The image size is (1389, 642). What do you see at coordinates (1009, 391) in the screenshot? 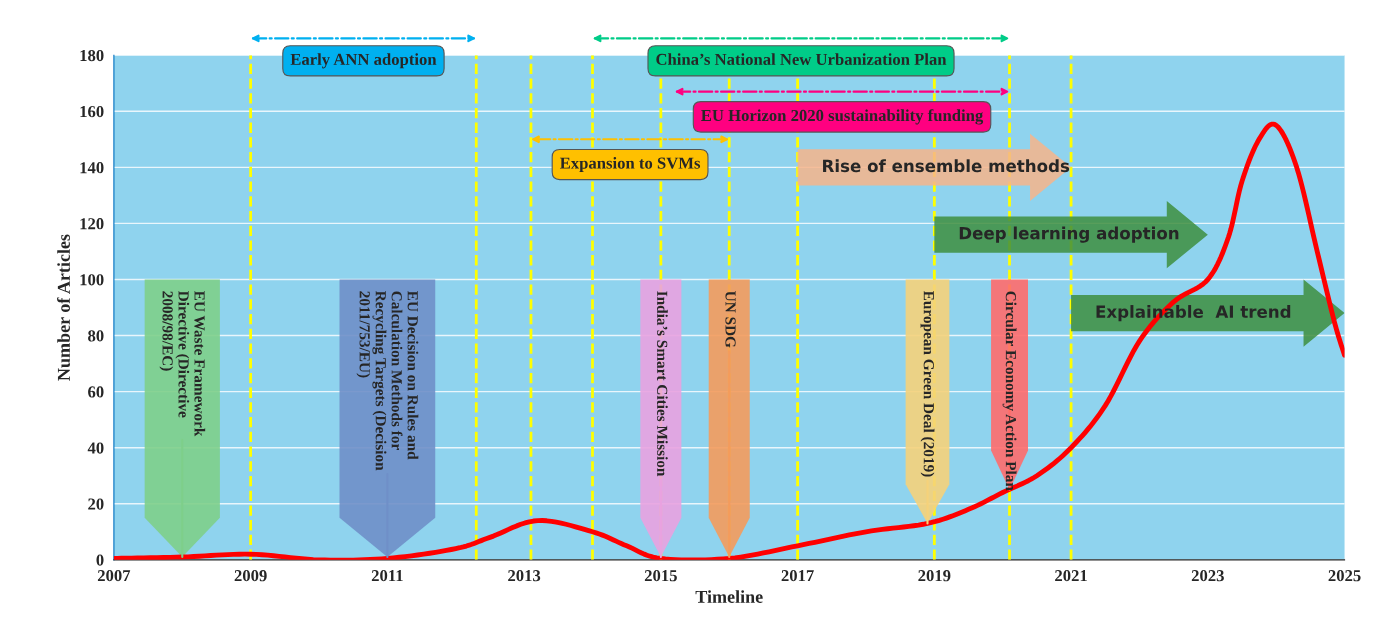
I see `annotation: Circular Economy Action Plan` at bounding box center [1009, 391].